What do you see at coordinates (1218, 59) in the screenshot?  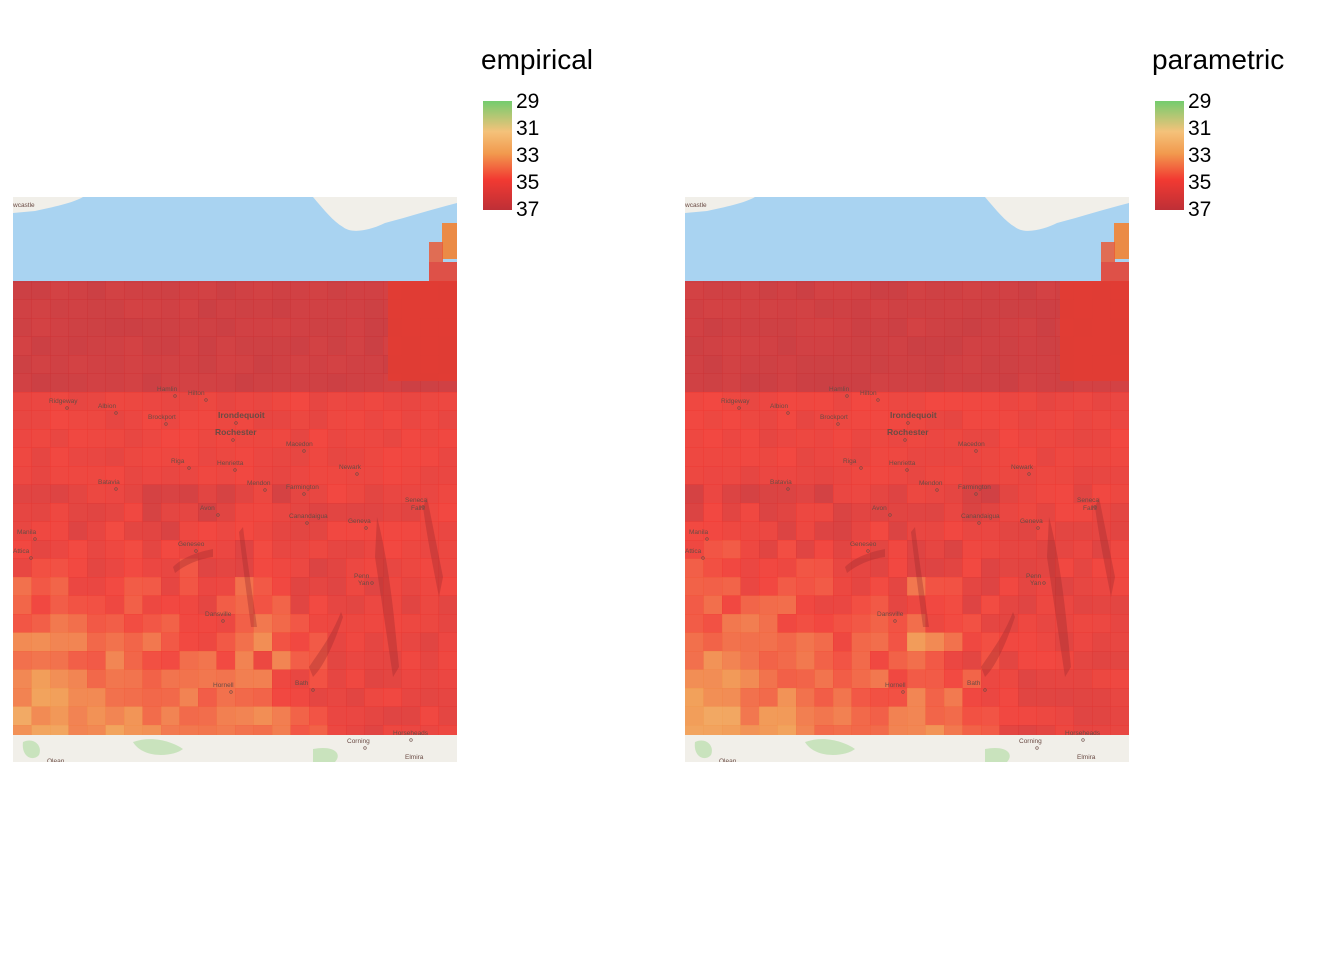 I see `legend-title: parametric` at bounding box center [1218, 59].